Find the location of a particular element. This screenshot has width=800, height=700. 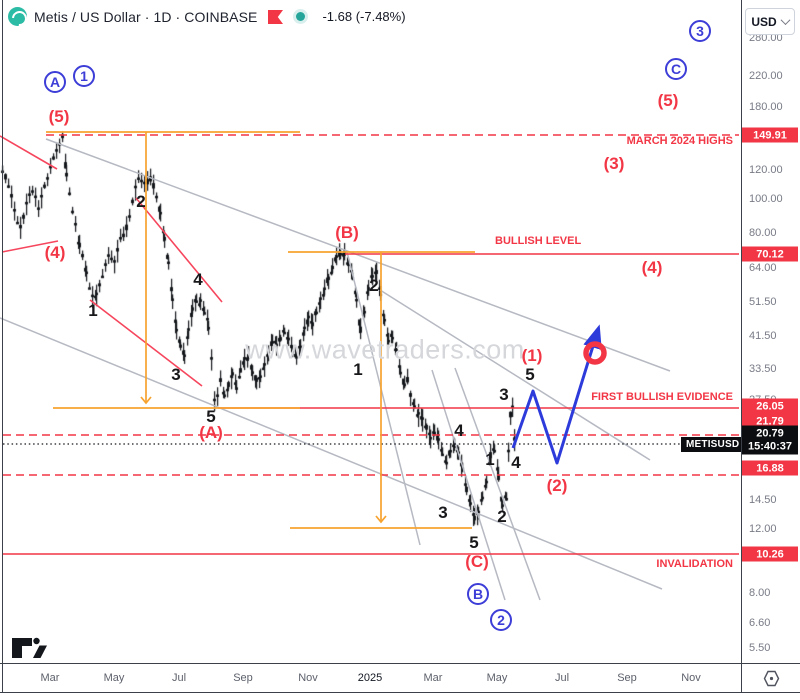

currency-selector: USD is located at coordinates (770, 21).